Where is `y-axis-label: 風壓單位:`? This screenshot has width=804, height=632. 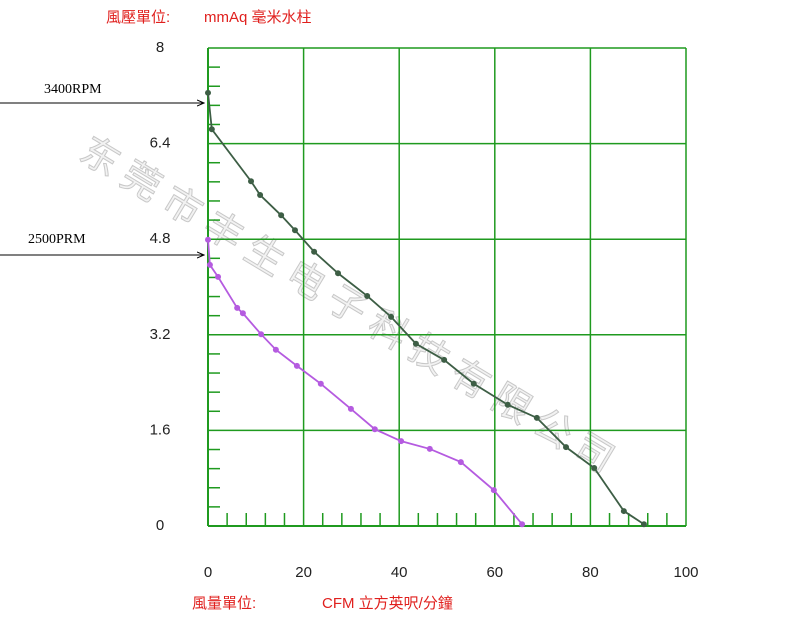
y-axis-label: 風壓單位: is located at coordinates (138, 17).